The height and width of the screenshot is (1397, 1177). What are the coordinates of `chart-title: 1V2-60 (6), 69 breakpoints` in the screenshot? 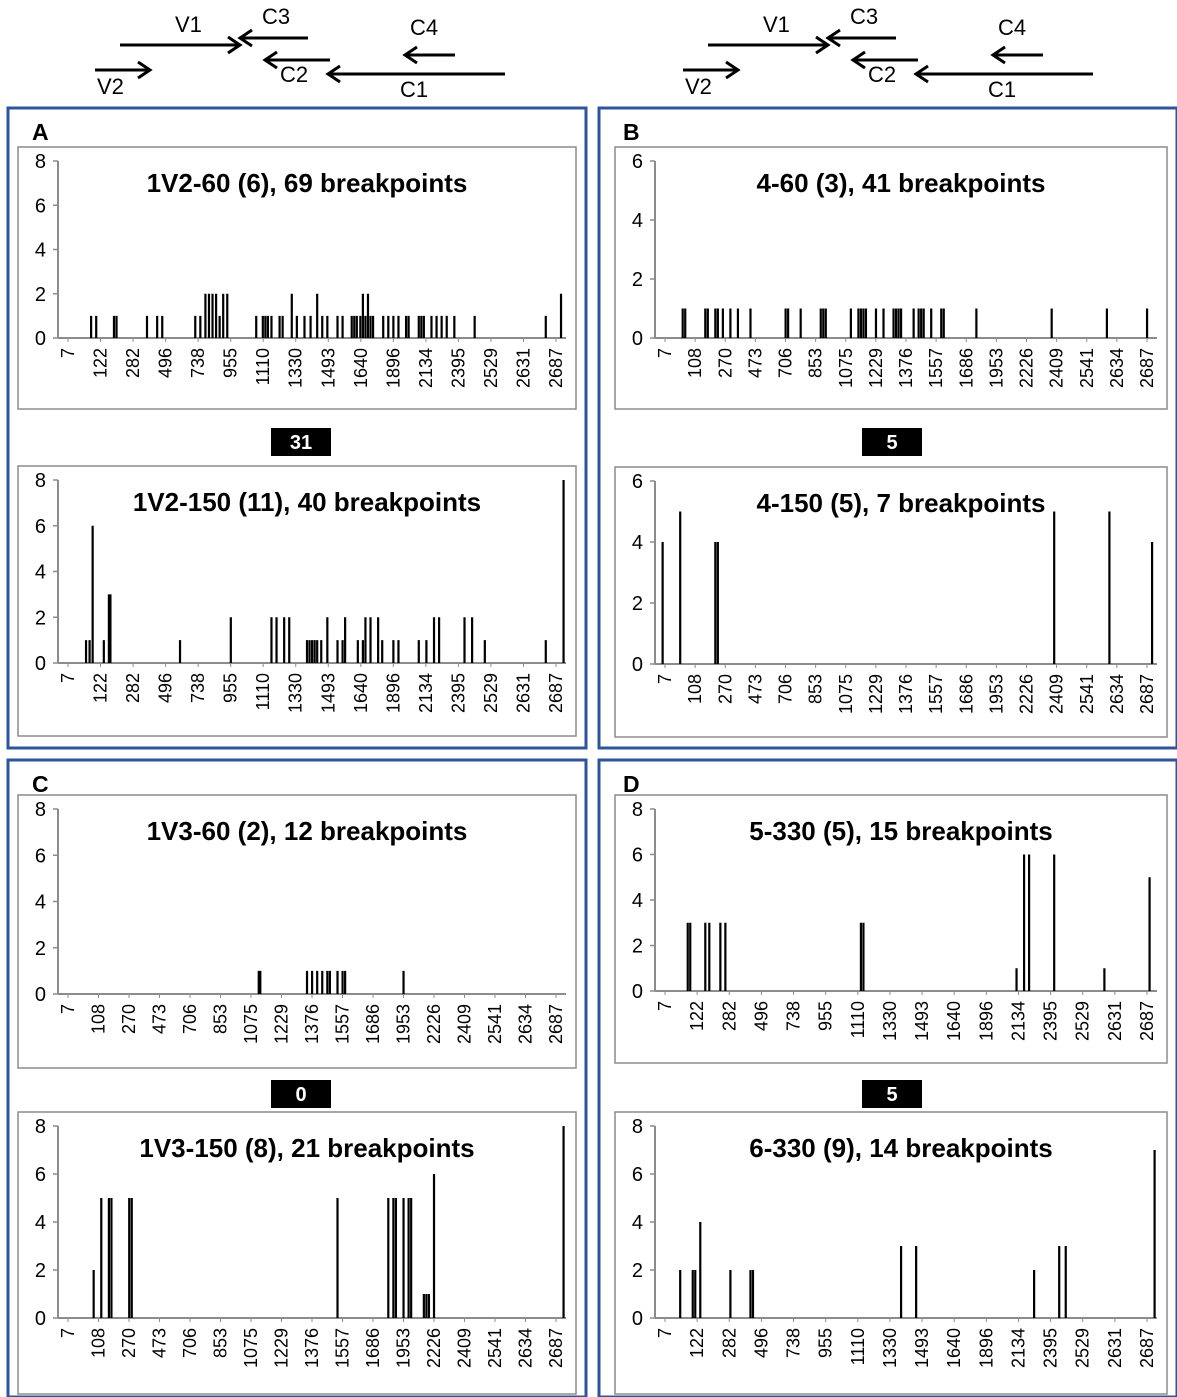 It's located at (307, 183).